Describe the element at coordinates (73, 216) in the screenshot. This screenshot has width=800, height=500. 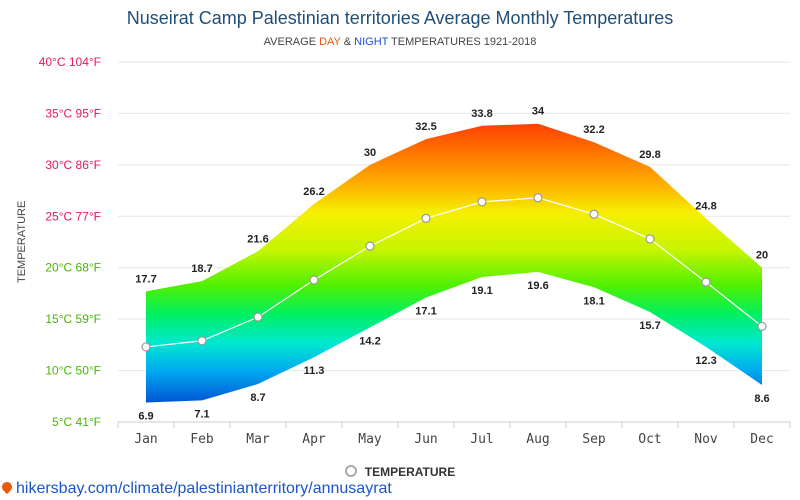
I see `y-tick-label: 25°C 77°F` at that location.